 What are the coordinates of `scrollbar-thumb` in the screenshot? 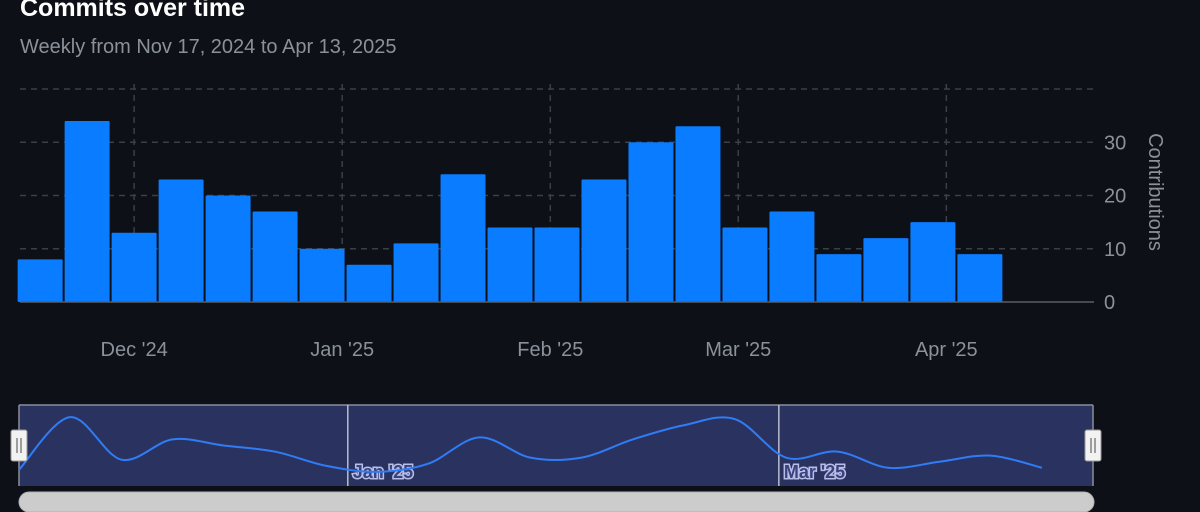 It's located at (556, 501).